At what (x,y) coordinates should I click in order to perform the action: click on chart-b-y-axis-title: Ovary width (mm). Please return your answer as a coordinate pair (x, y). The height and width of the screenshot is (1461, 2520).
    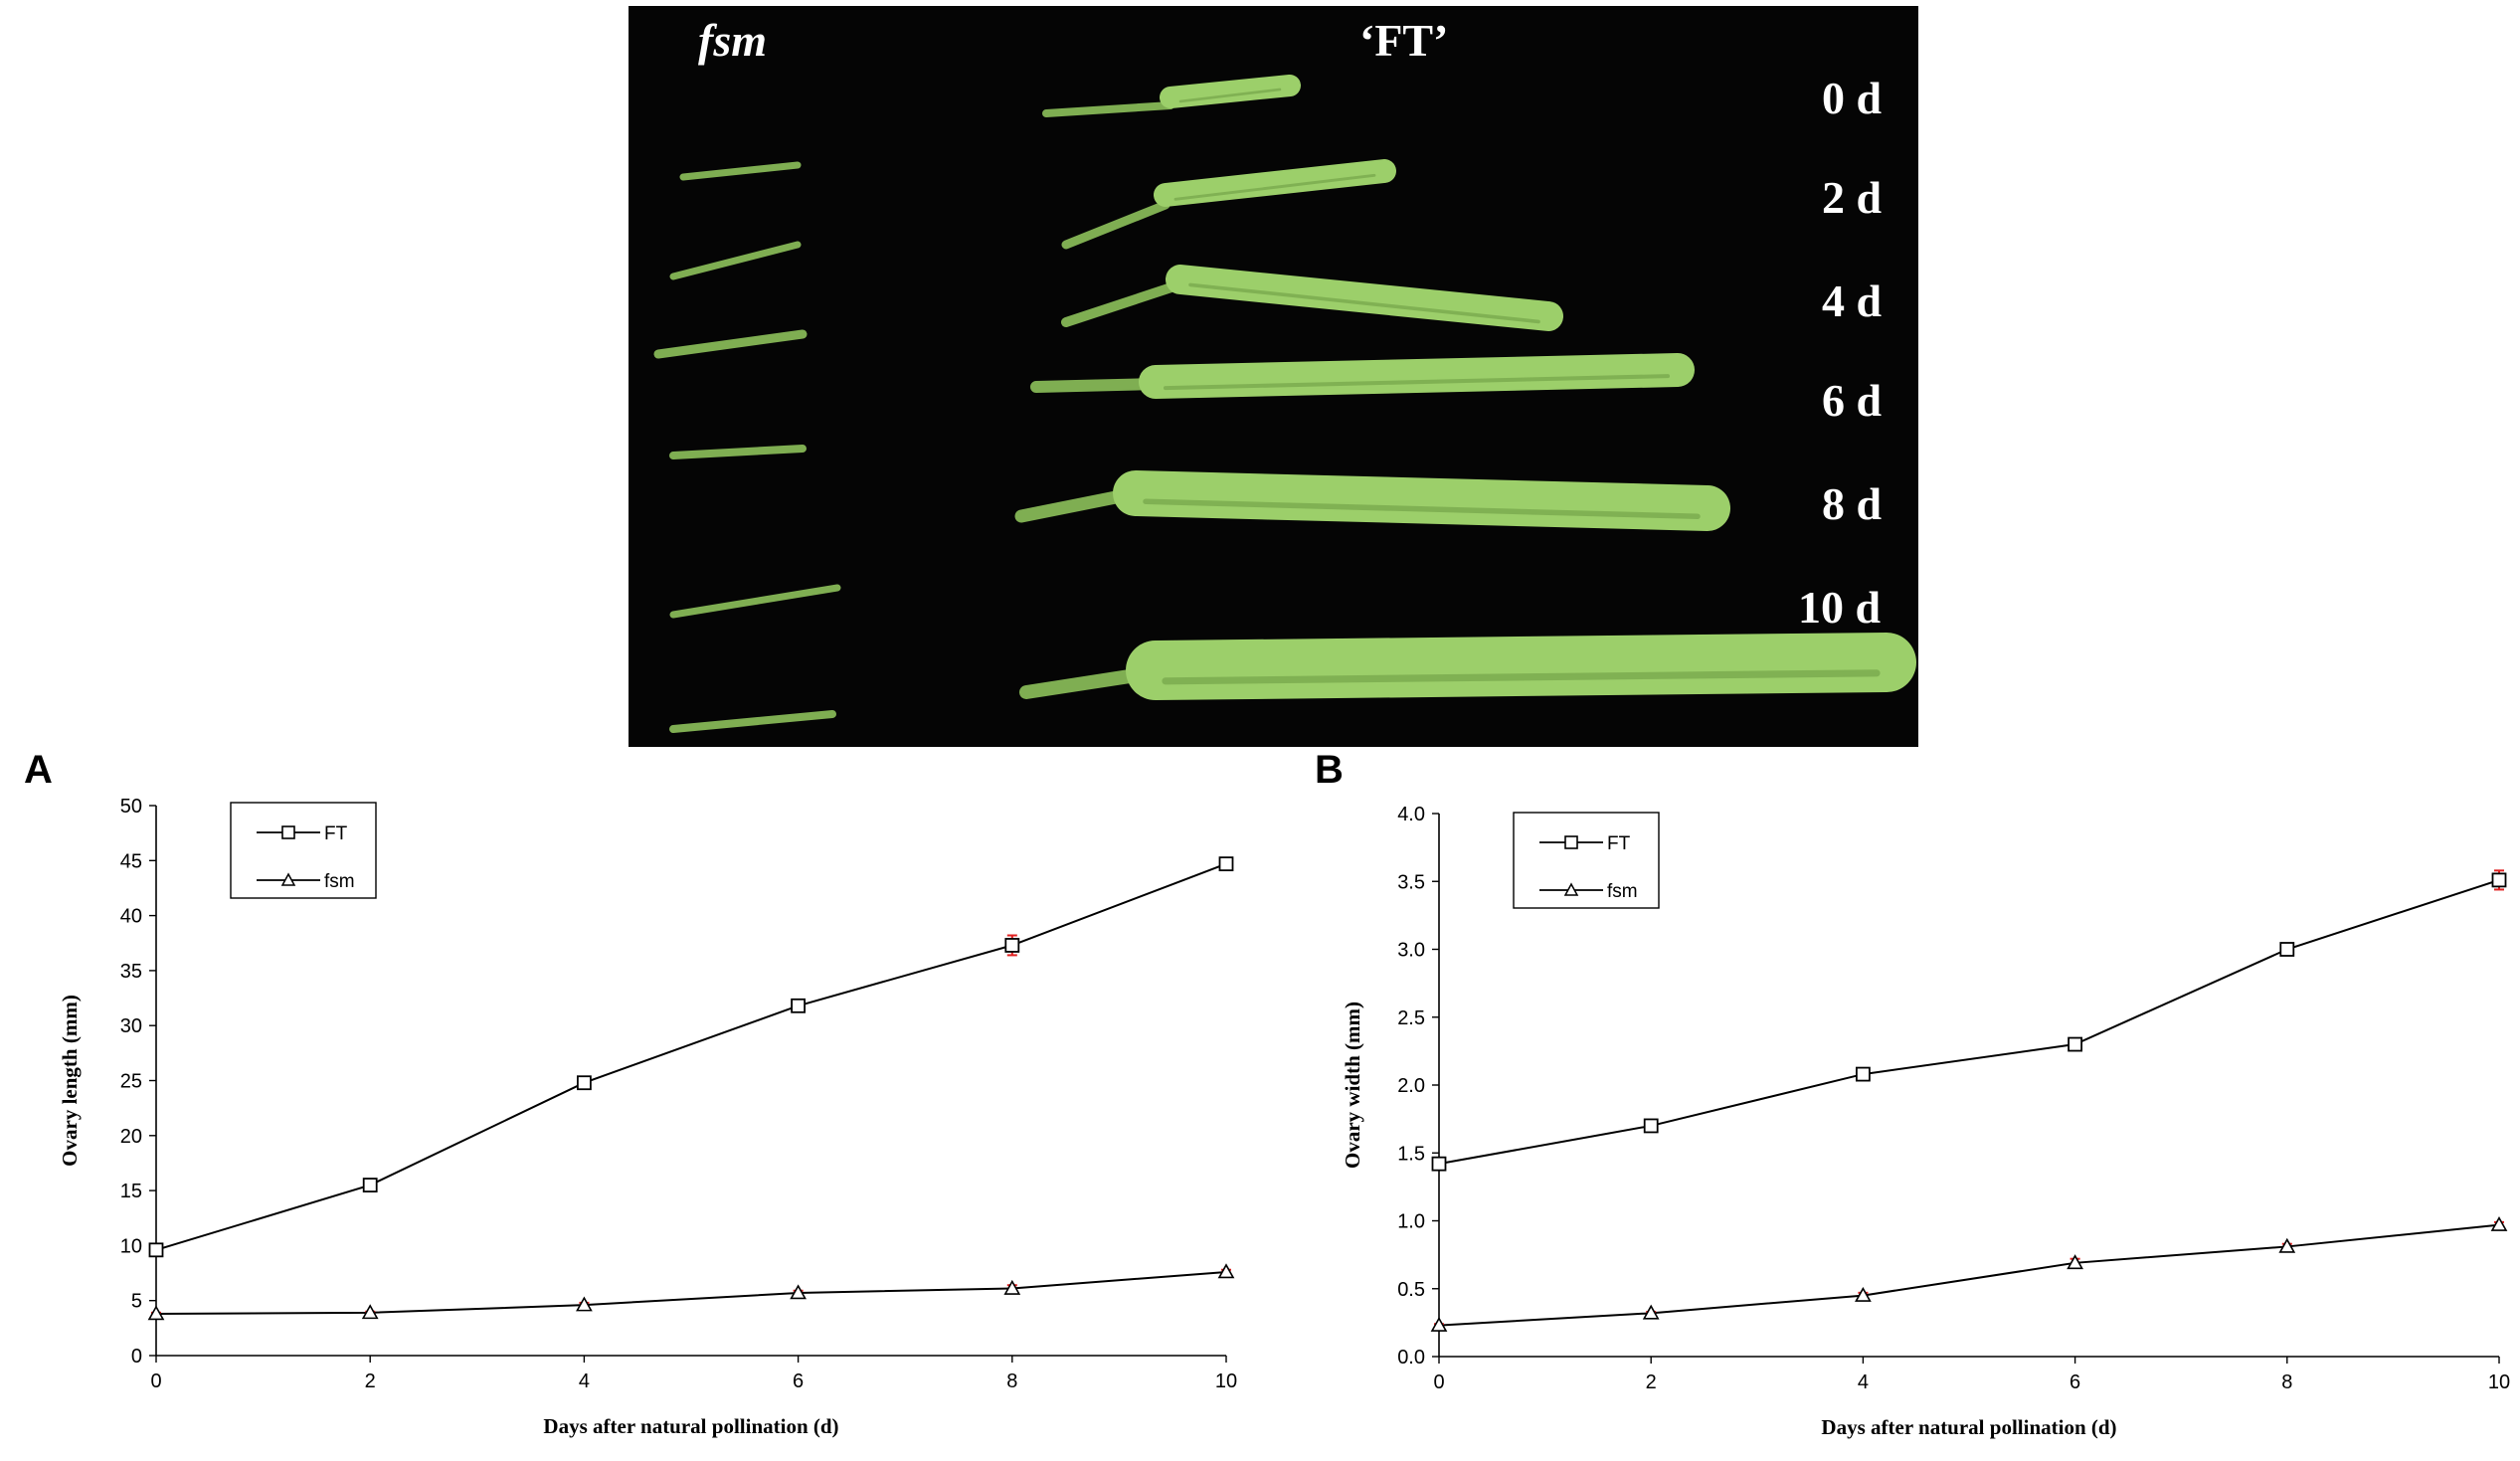
    Looking at the image, I should click on (1352, 1085).